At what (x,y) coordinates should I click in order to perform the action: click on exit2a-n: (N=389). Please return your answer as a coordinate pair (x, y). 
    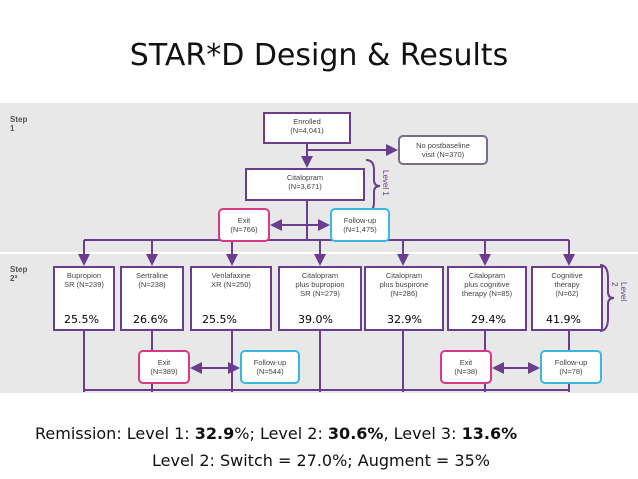
    Looking at the image, I should click on (164, 371).